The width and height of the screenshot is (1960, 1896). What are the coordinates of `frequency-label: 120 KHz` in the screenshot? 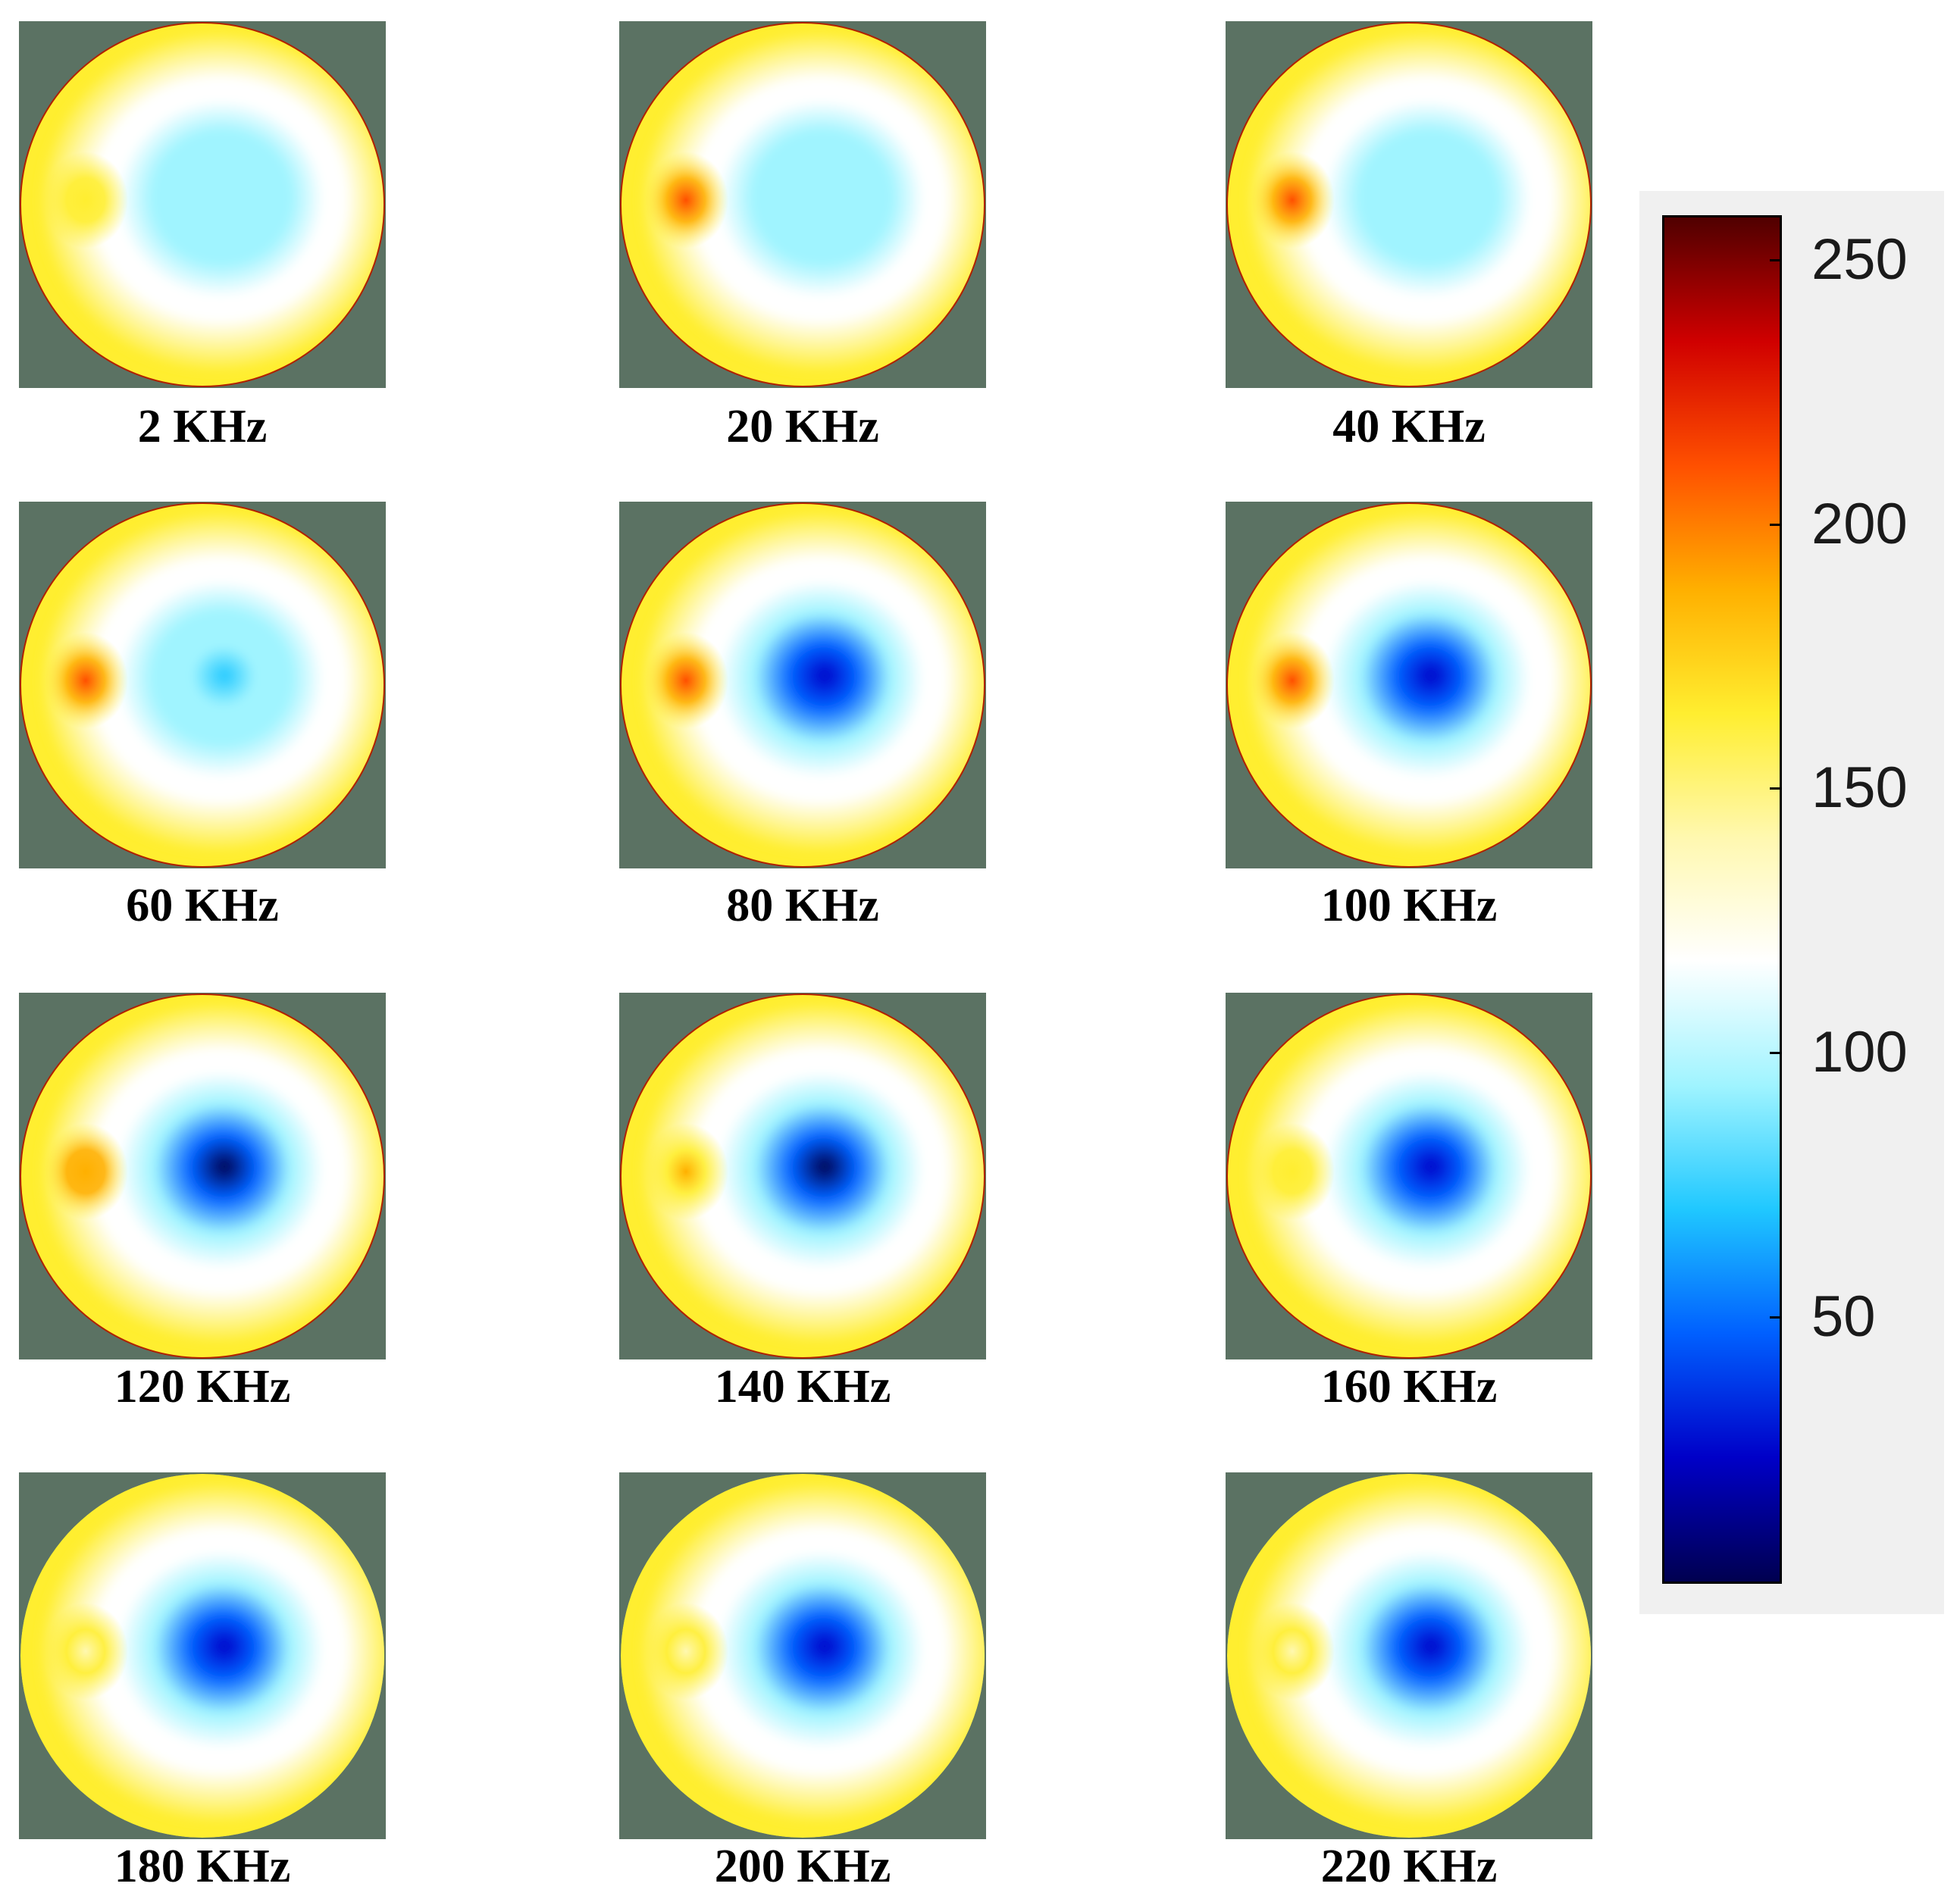 It's located at (202, 1387).